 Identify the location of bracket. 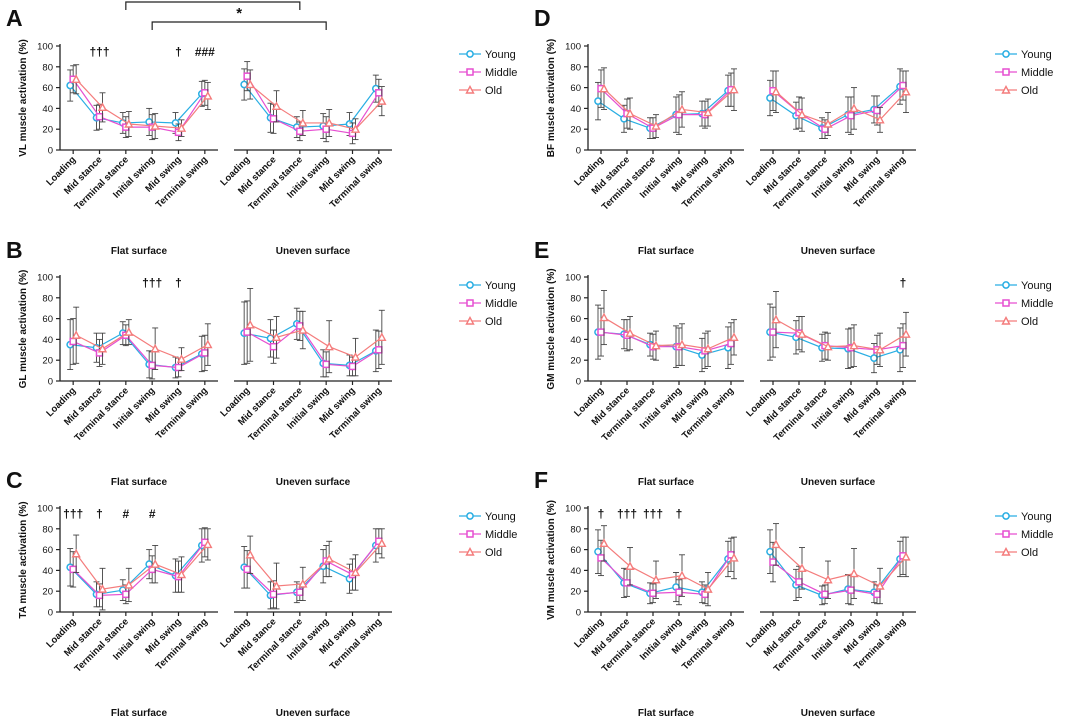
(239, 25).